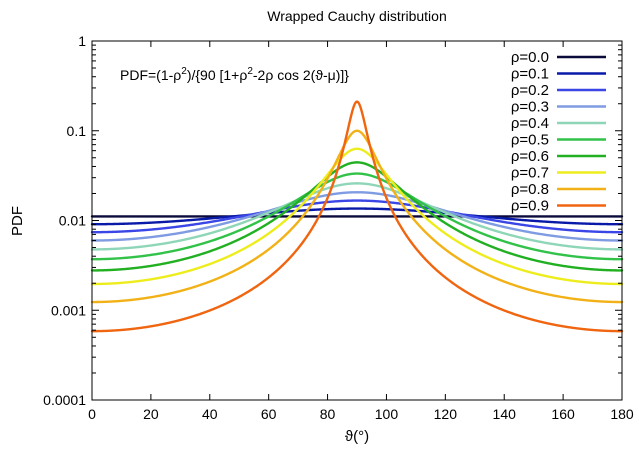 The image size is (639, 449). What do you see at coordinates (77, 131) in the screenshot?
I see `y-tick-label: 0.1` at bounding box center [77, 131].